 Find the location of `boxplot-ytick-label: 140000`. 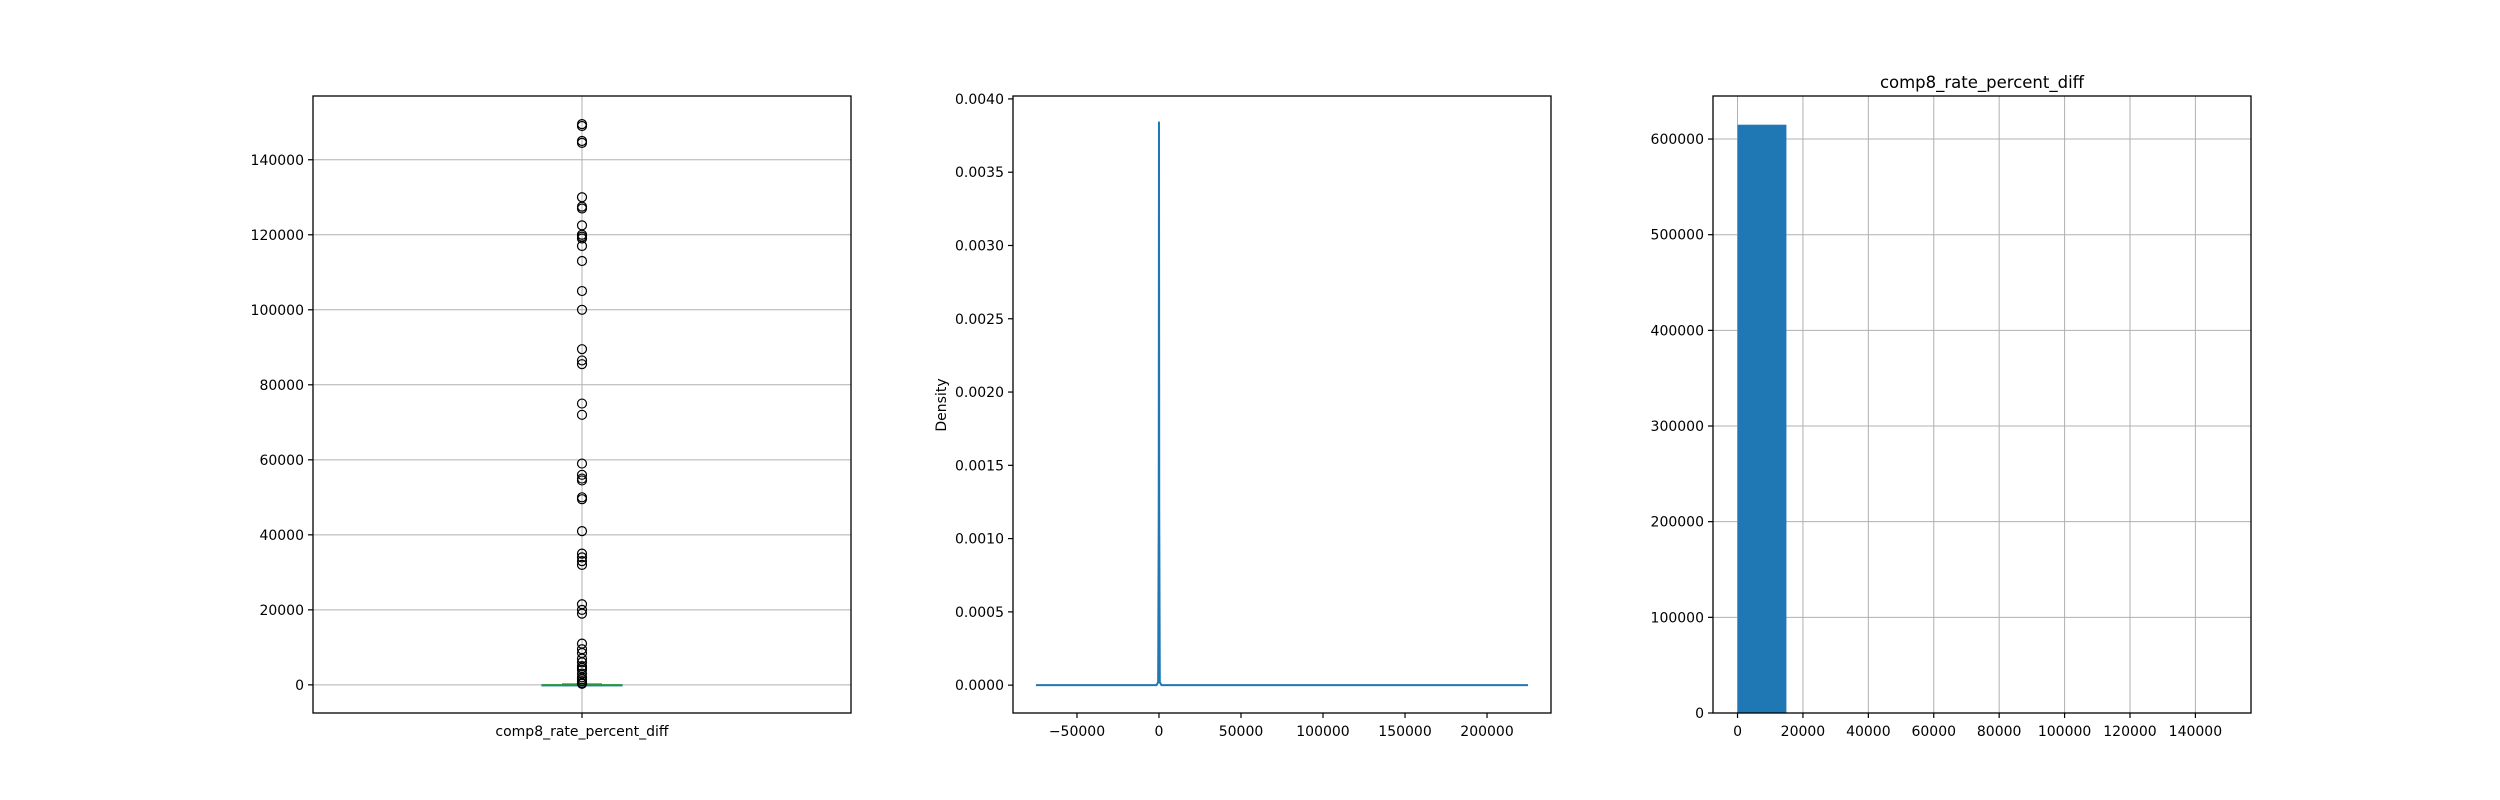

boxplot-ytick-label: 140000 is located at coordinates (277, 161).